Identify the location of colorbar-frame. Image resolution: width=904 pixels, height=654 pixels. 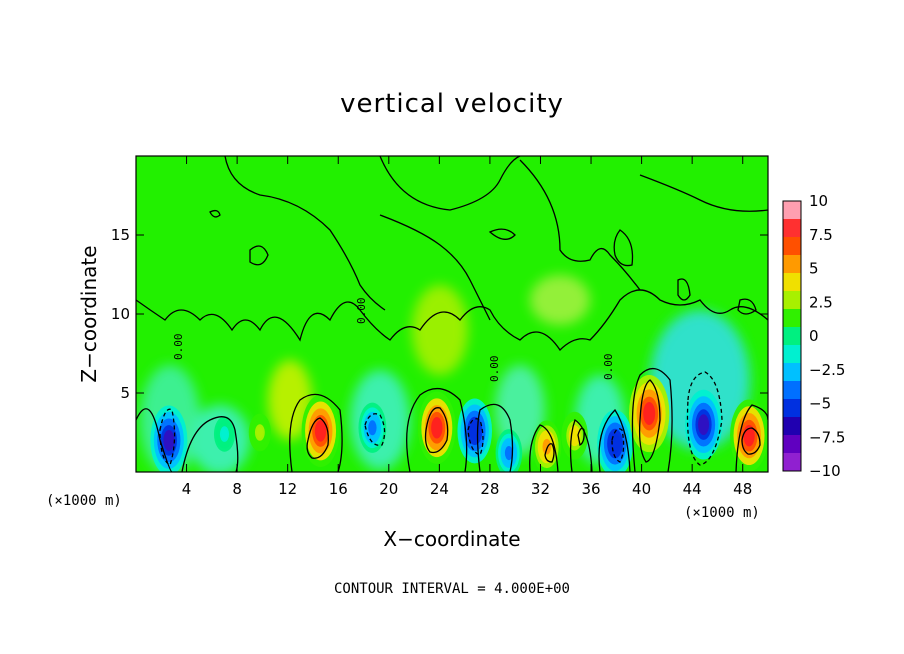
(792, 336).